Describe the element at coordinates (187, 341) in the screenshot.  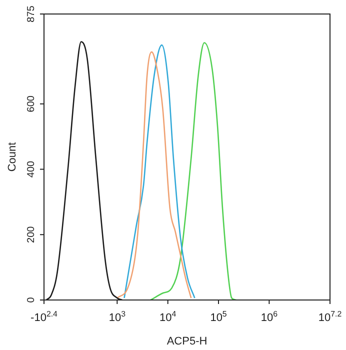
I see `x-axis-title: ACP5-H` at that location.